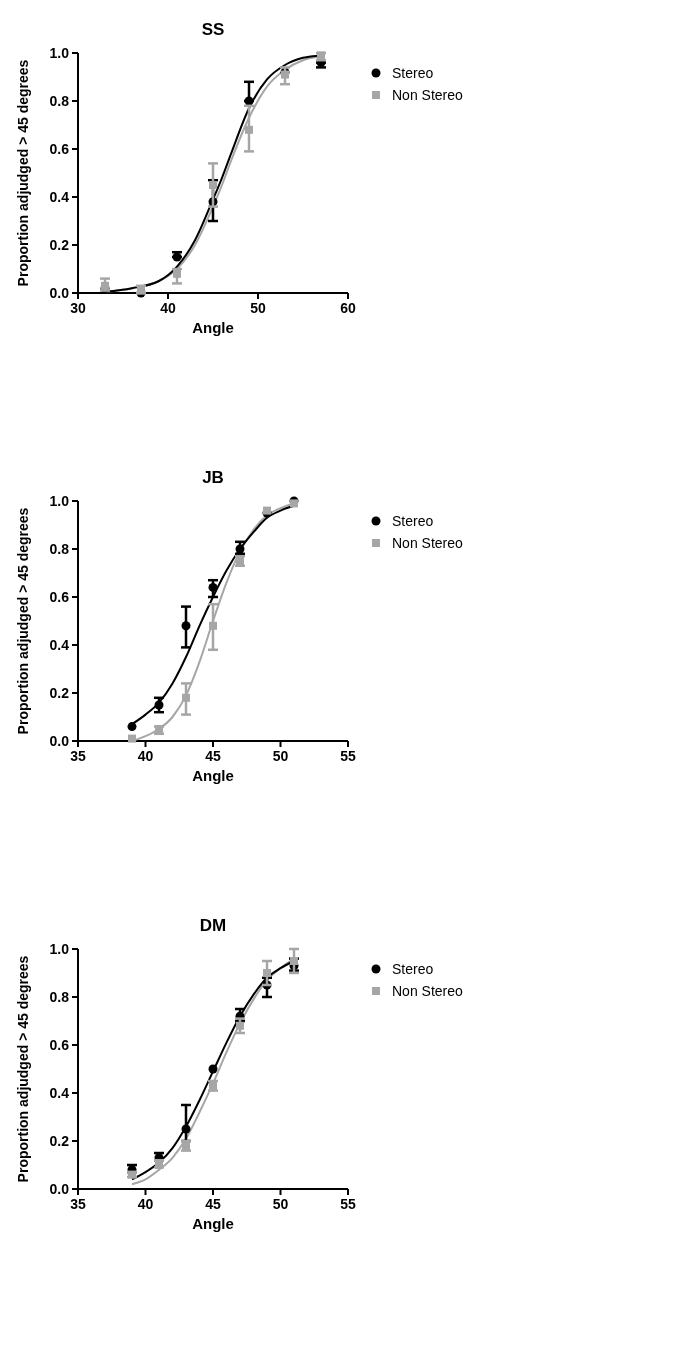 The image size is (697, 1362). I want to click on chart-title: SS, so click(213, 29).